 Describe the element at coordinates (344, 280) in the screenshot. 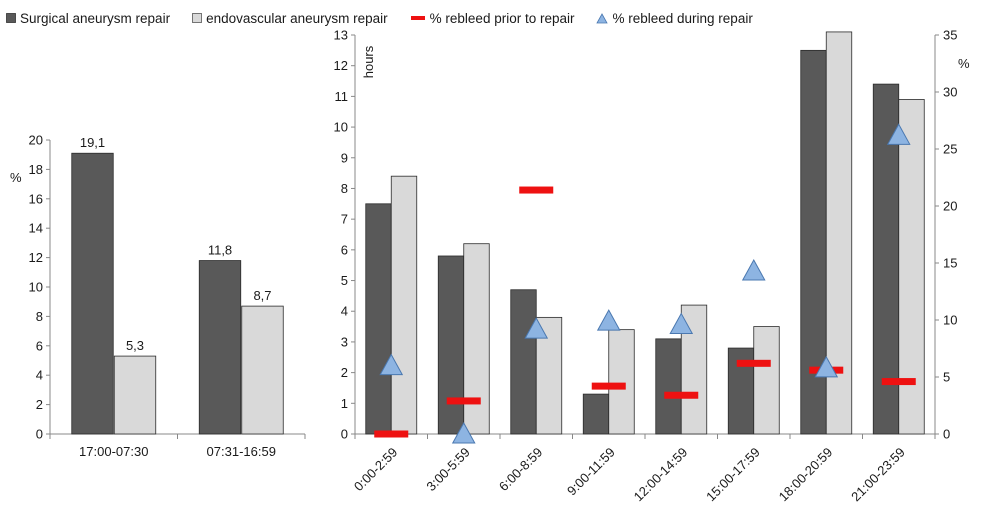

I see `right-chart-y-tick-label: 5` at that location.